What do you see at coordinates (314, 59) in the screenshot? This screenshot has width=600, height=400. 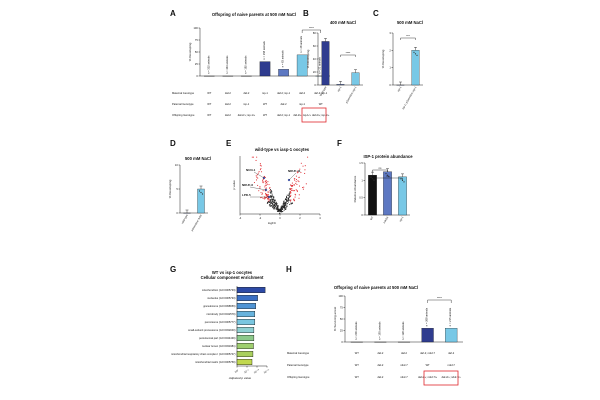 I see `y-tick-label: 40` at bounding box center [314, 59].